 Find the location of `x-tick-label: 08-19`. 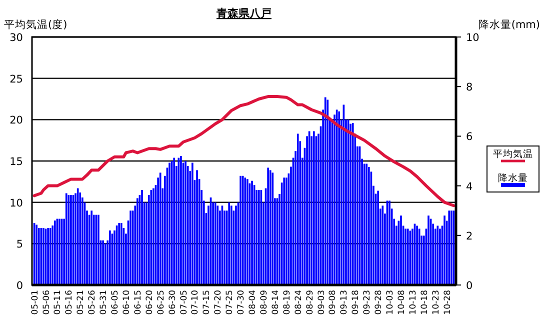

x-tick-label: 08-19 is located at coordinates (287, 302).